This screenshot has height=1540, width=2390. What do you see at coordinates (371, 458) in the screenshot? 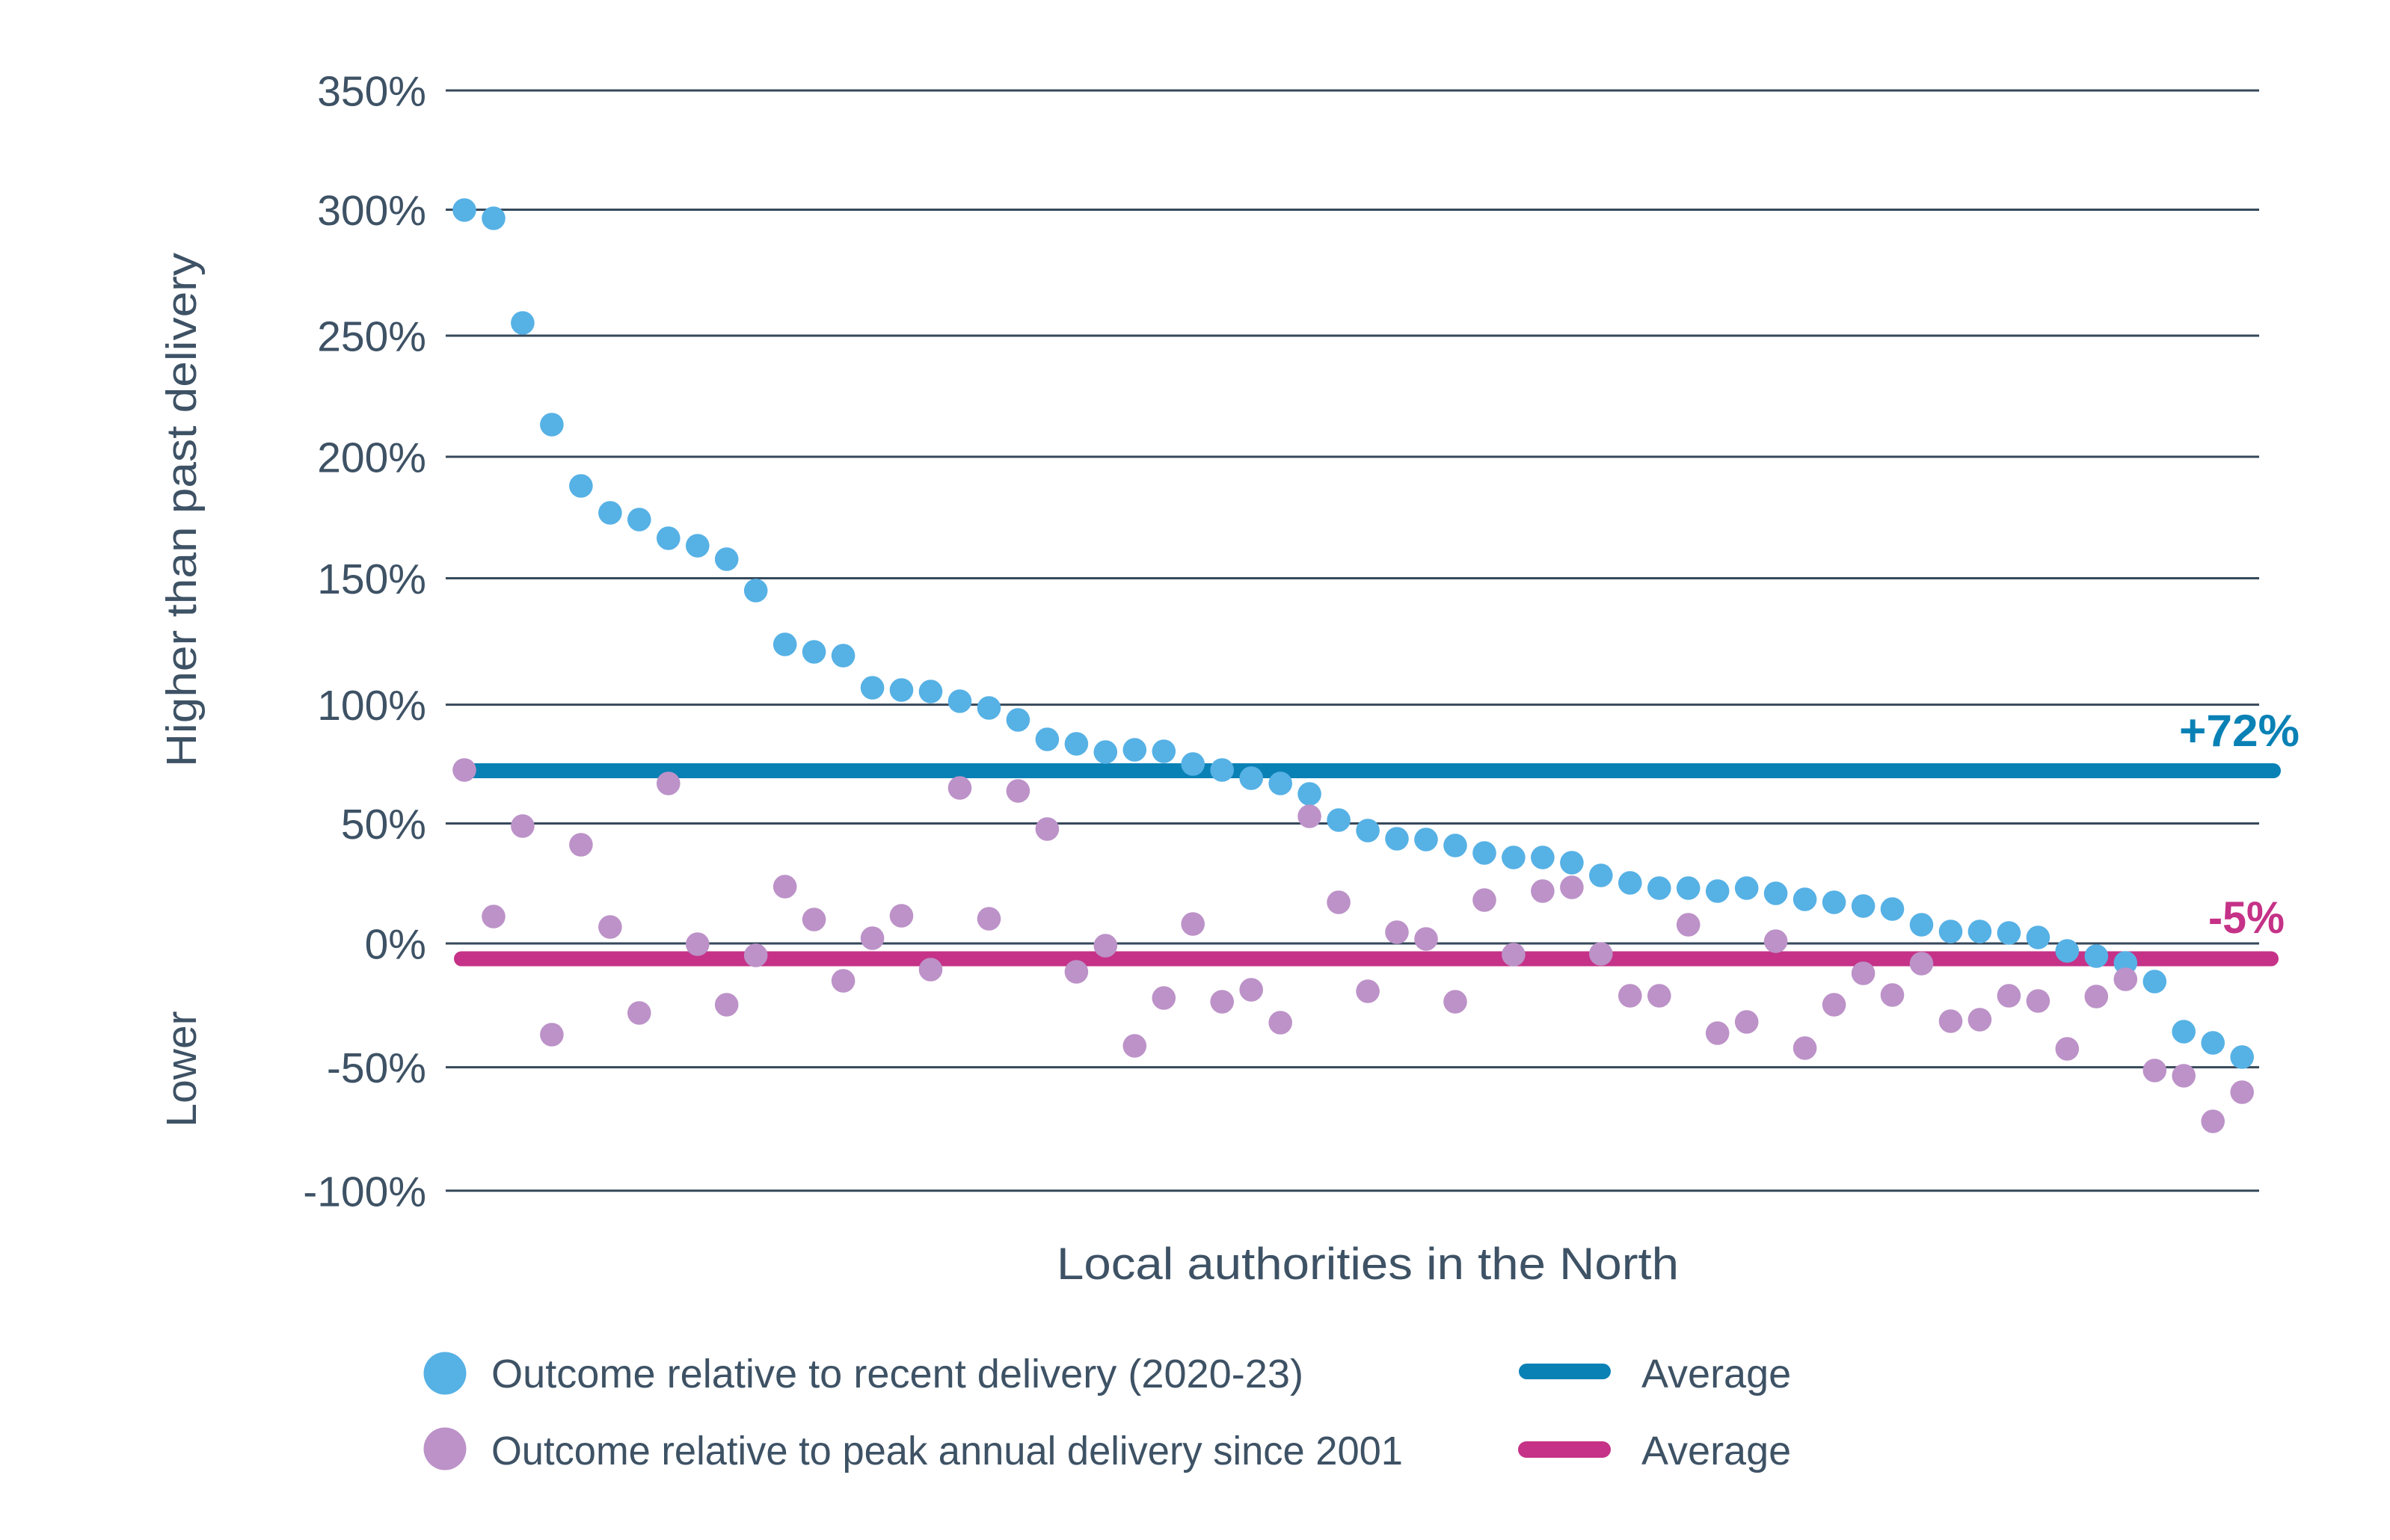
I see `svg-text: 200%` at bounding box center [371, 458].